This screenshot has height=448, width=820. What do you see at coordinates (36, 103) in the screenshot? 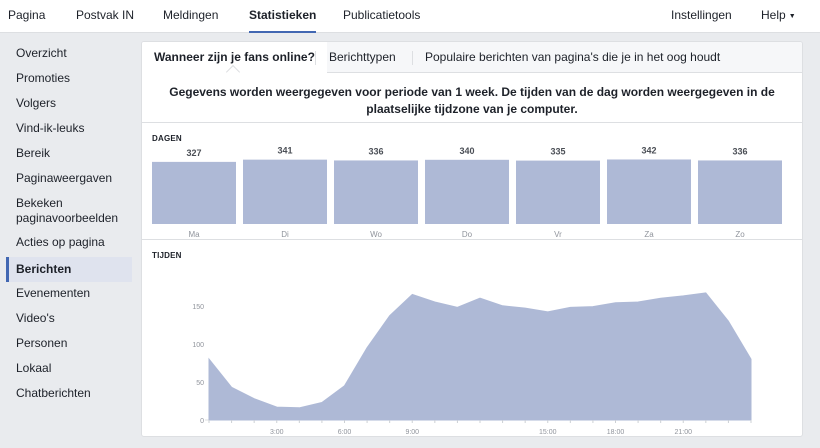
I see `sidebar-item-volgers: Volgers` at bounding box center [36, 103].